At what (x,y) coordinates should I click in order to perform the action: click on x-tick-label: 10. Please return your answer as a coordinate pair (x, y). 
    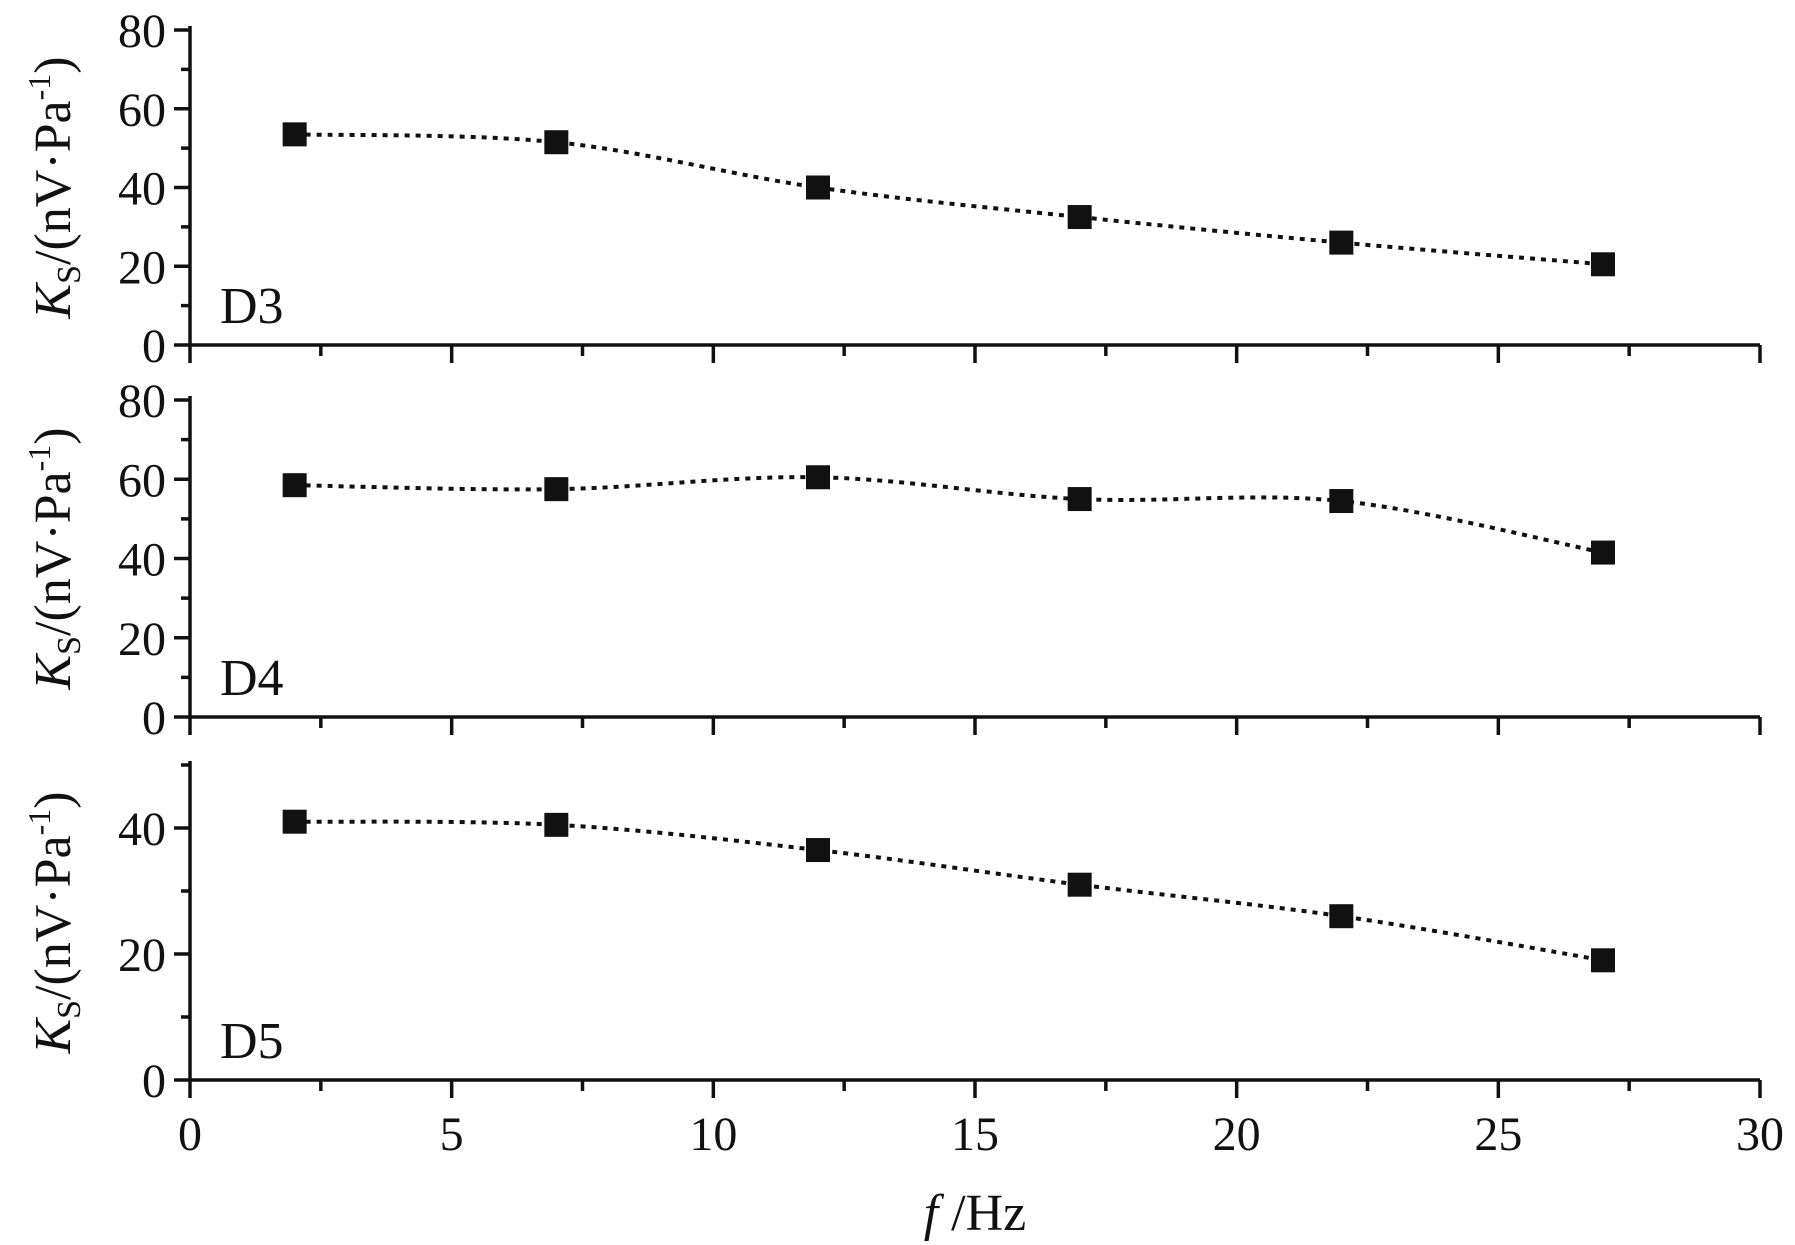
    Looking at the image, I should click on (713, 1134).